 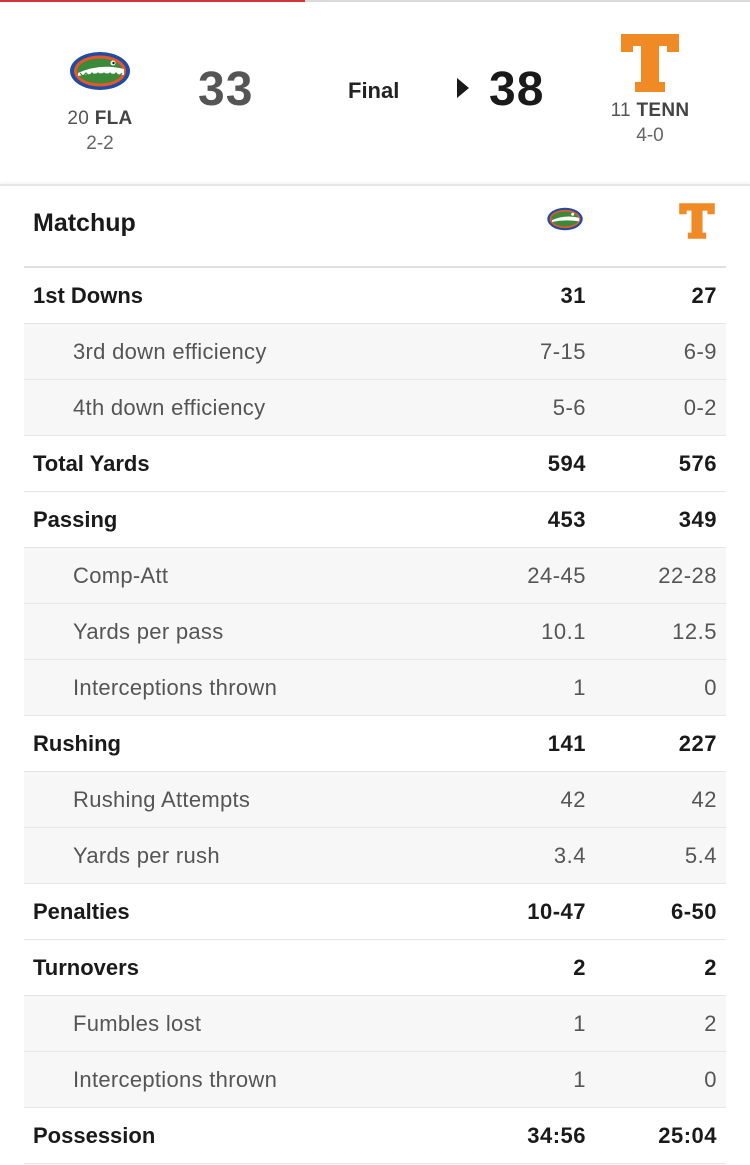 I want to click on stat-label: 3rd down efficiency, so click(x=170, y=351).